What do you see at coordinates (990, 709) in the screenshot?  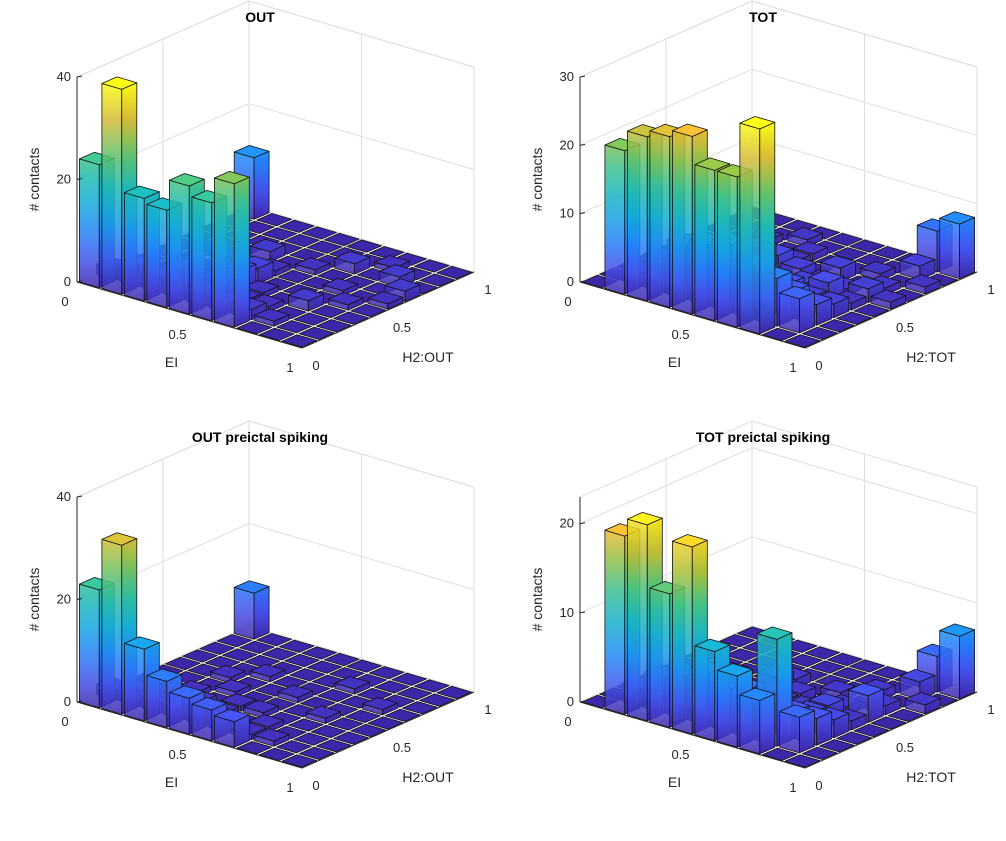 I see `y-tick-label: 1` at bounding box center [990, 709].